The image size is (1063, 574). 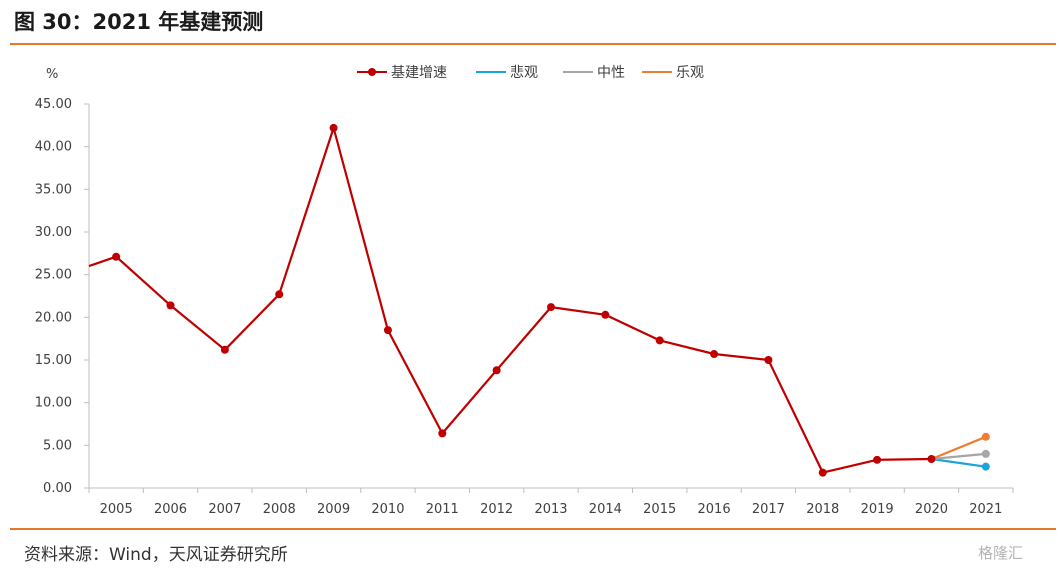 I want to click on x-tick-label: 2012, so click(x=496, y=509).